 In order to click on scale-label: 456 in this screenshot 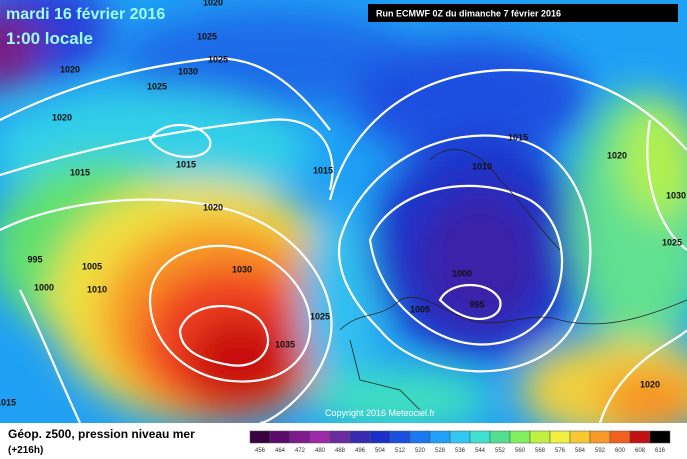, I will do `click(260, 451)`.